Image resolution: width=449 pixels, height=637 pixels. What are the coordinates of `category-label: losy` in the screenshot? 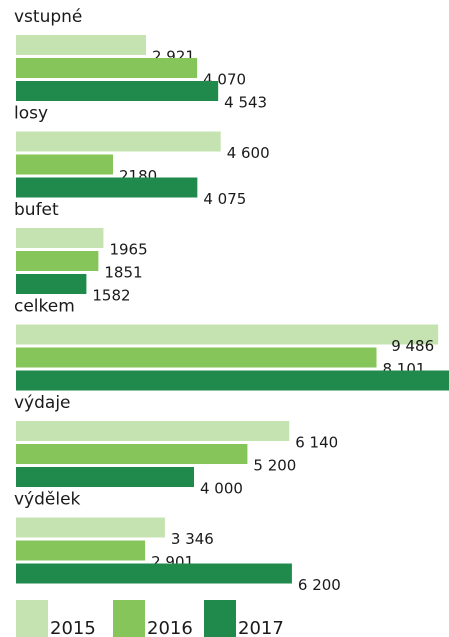 It's located at (31, 114).